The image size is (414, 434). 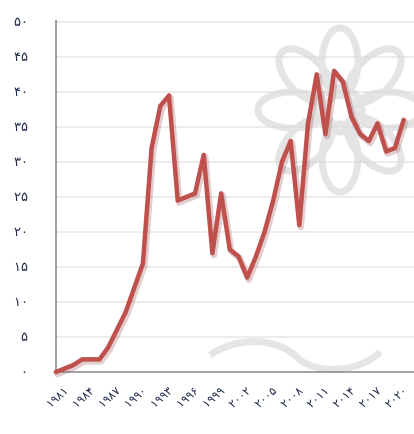 What do you see at coordinates (24, 372) in the screenshot?
I see `y-tick-label: ۰` at bounding box center [24, 372].